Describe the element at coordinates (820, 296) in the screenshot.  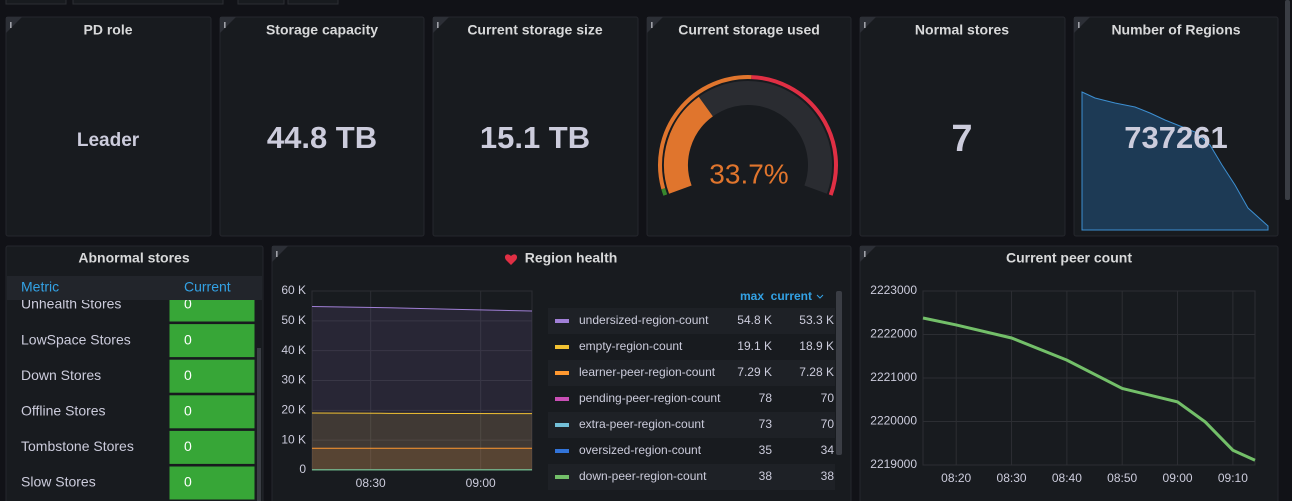
I see `sort-icon` at that location.